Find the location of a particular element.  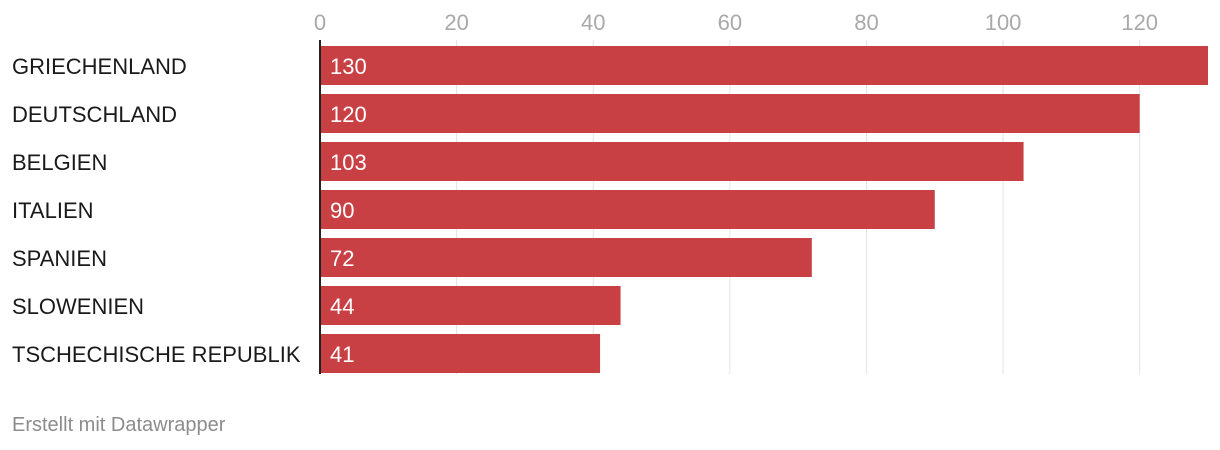

value-label: 90 is located at coordinates (342, 210).